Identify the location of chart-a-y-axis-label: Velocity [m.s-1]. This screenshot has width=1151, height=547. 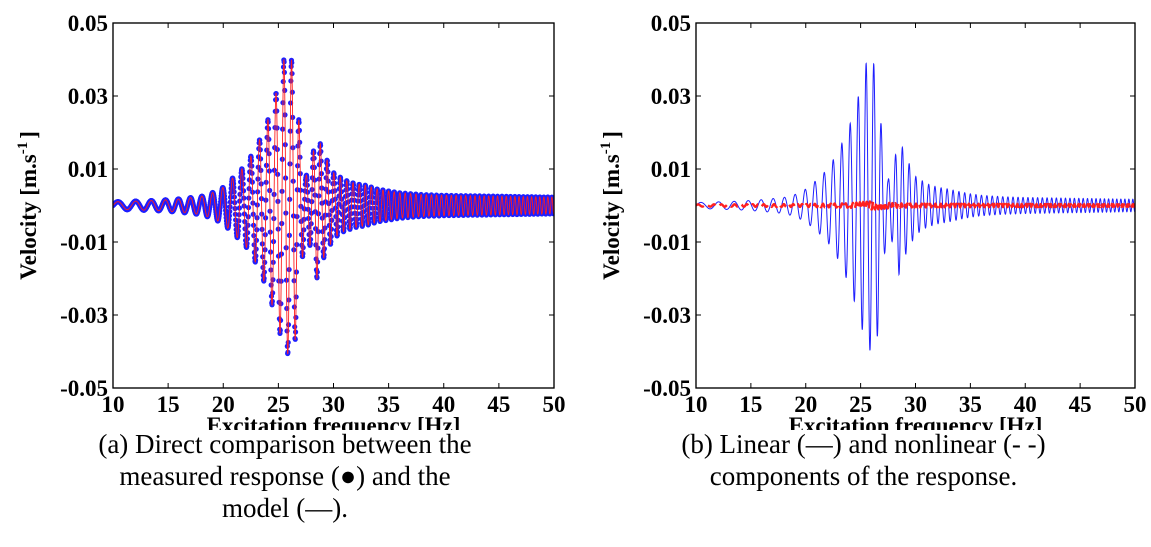
(28, 205).